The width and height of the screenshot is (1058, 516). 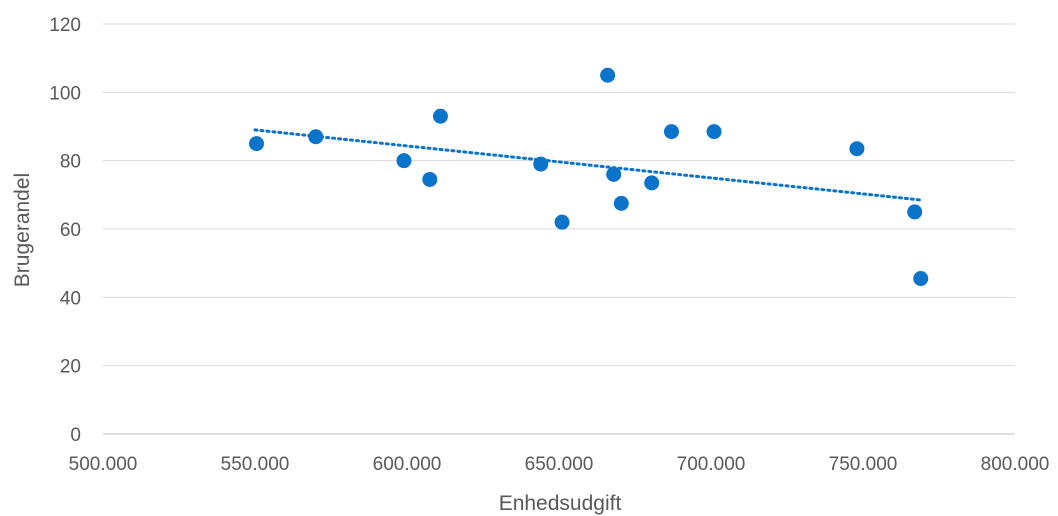 What do you see at coordinates (70, 230) in the screenshot?
I see `y-tick-label: 60` at bounding box center [70, 230].